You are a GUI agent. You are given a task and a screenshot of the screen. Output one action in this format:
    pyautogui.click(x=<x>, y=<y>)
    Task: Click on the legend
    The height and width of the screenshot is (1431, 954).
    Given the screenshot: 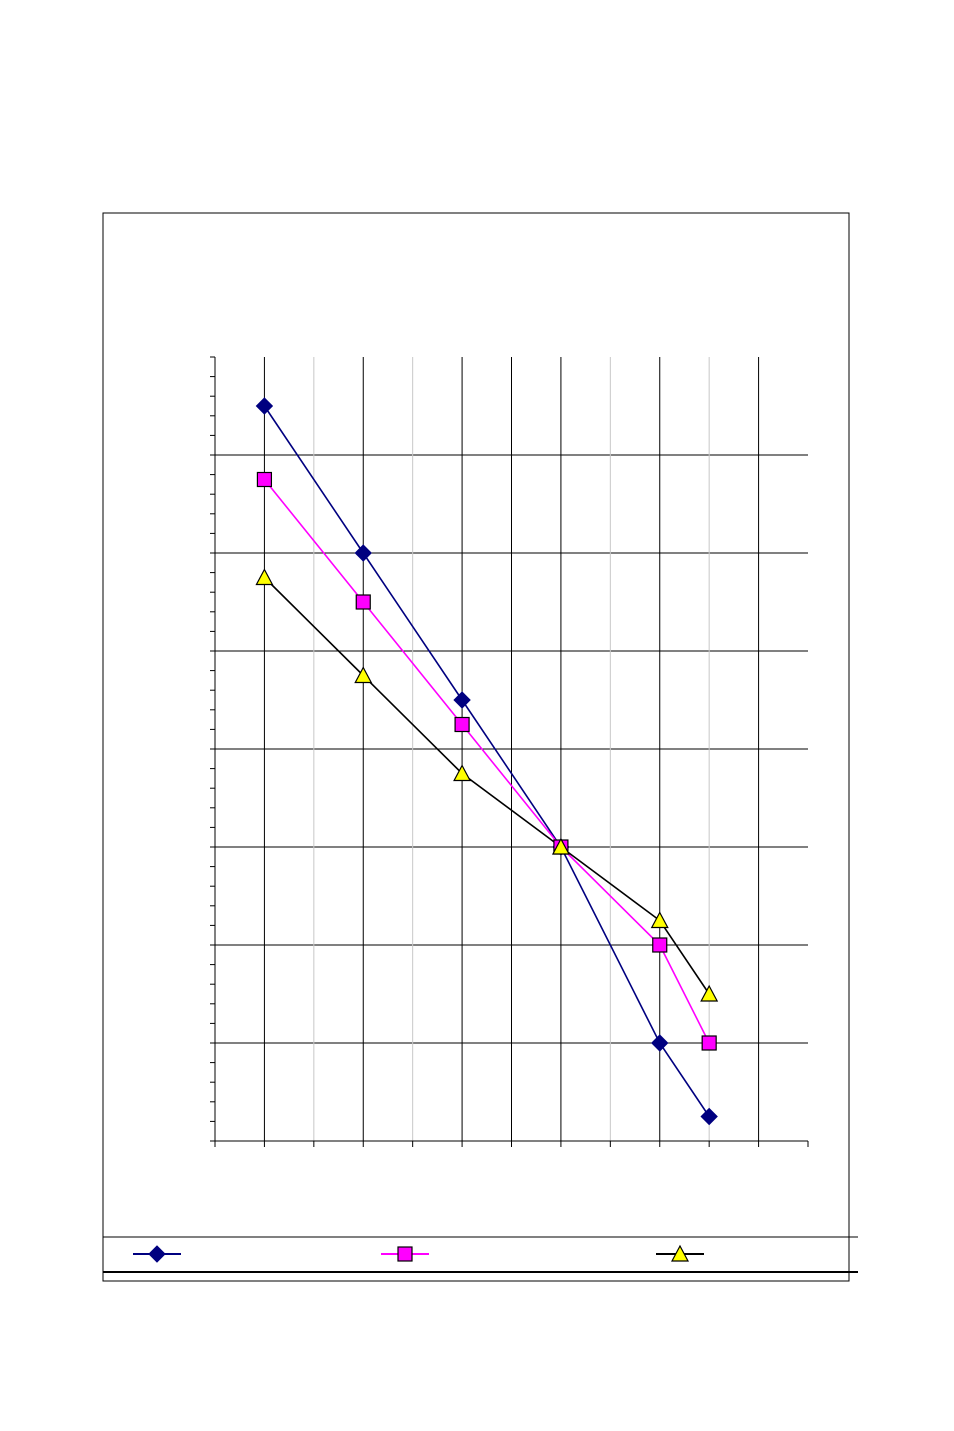 What is the action you would take?
    pyautogui.click(x=480, y=1254)
    